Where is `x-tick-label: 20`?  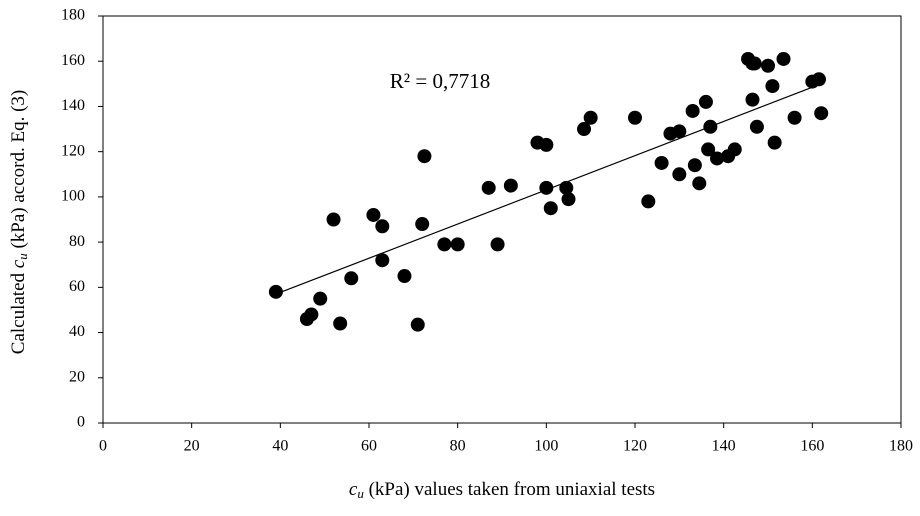 x-tick-label: 20 is located at coordinates (192, 446).